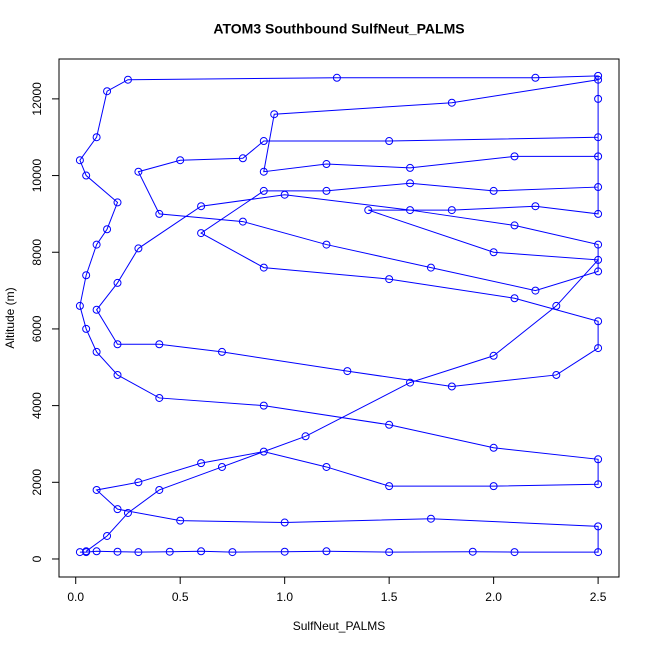 Image resolution: width=650 pixels, height=650 pixels. What do you see at coordinates (10, 317) in the screenshot?
I see `y-axis-label: Altitude (m)` at bounding box center [10, 317].